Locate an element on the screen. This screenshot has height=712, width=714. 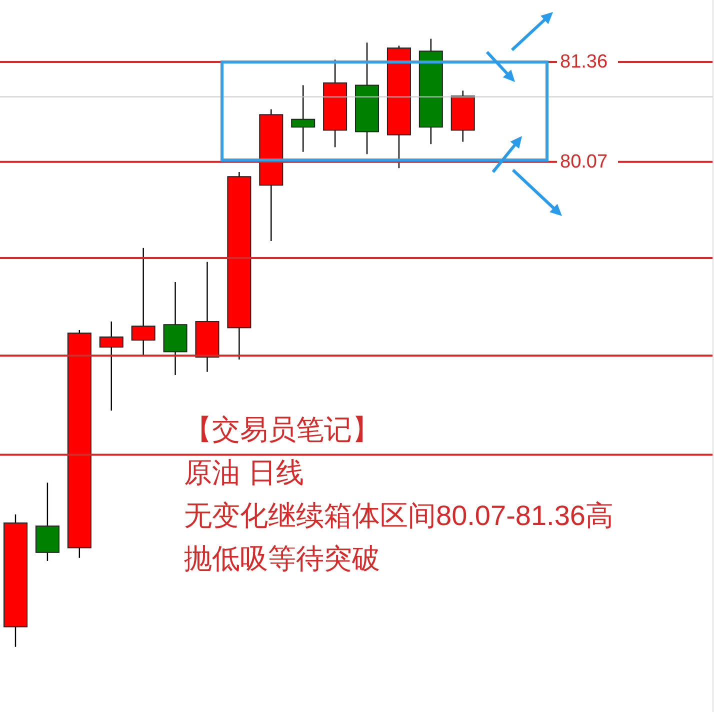
annotation: 无变化继续箱体区间80.07-81.36高 is located at coordinates (399, 516).